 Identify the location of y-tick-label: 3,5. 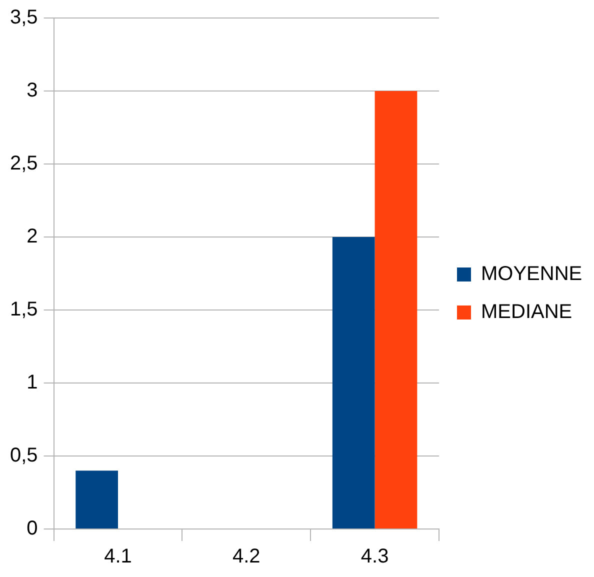
(24, 17).